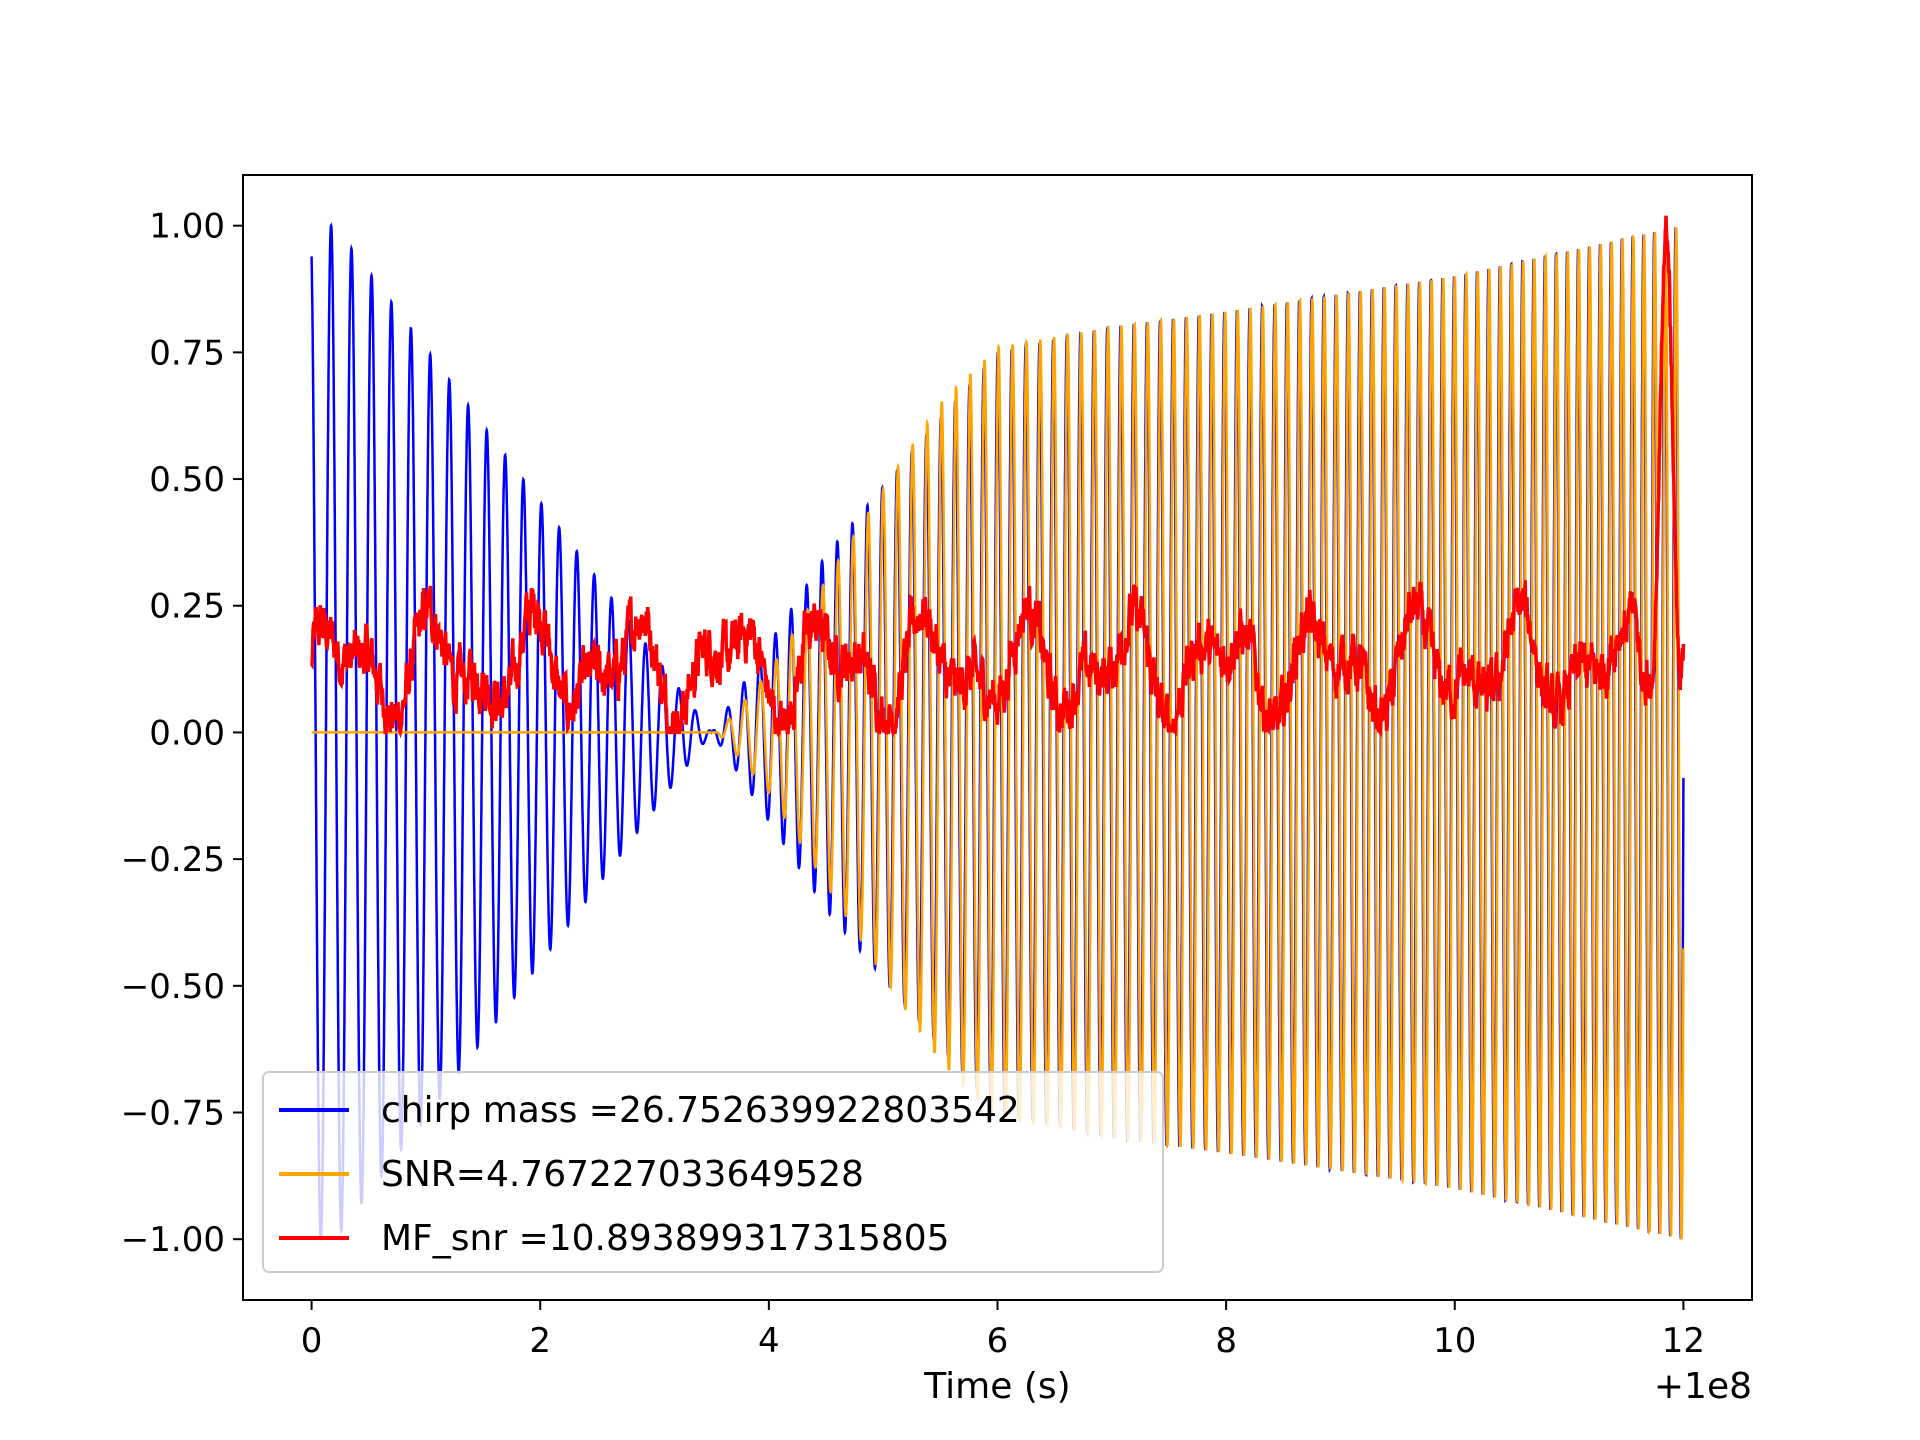  What do you see at coordinates (187, 733) in the screenshot?
I see `y-tick-label: 0.00` at bounding box center [187, 733].